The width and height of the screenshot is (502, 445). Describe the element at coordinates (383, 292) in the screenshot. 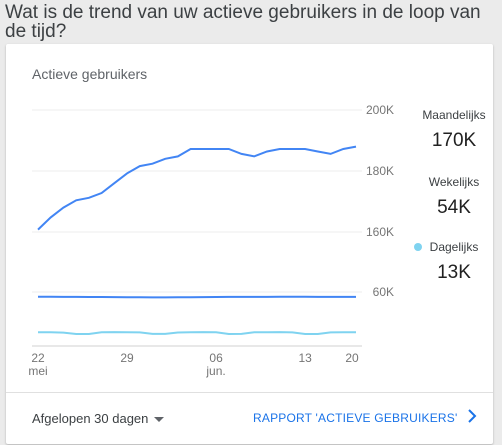

I see `y-tick-label: 60K` at that location.